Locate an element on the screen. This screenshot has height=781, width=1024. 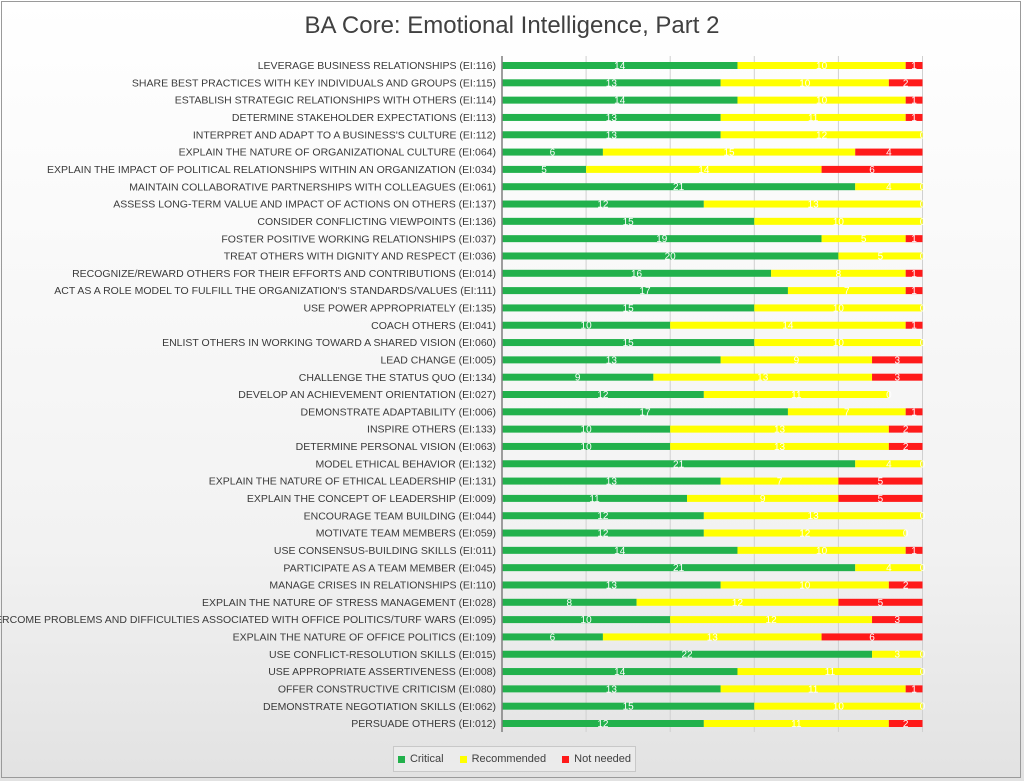
data-label-critical: 10 is located at coordinates (587, 326).